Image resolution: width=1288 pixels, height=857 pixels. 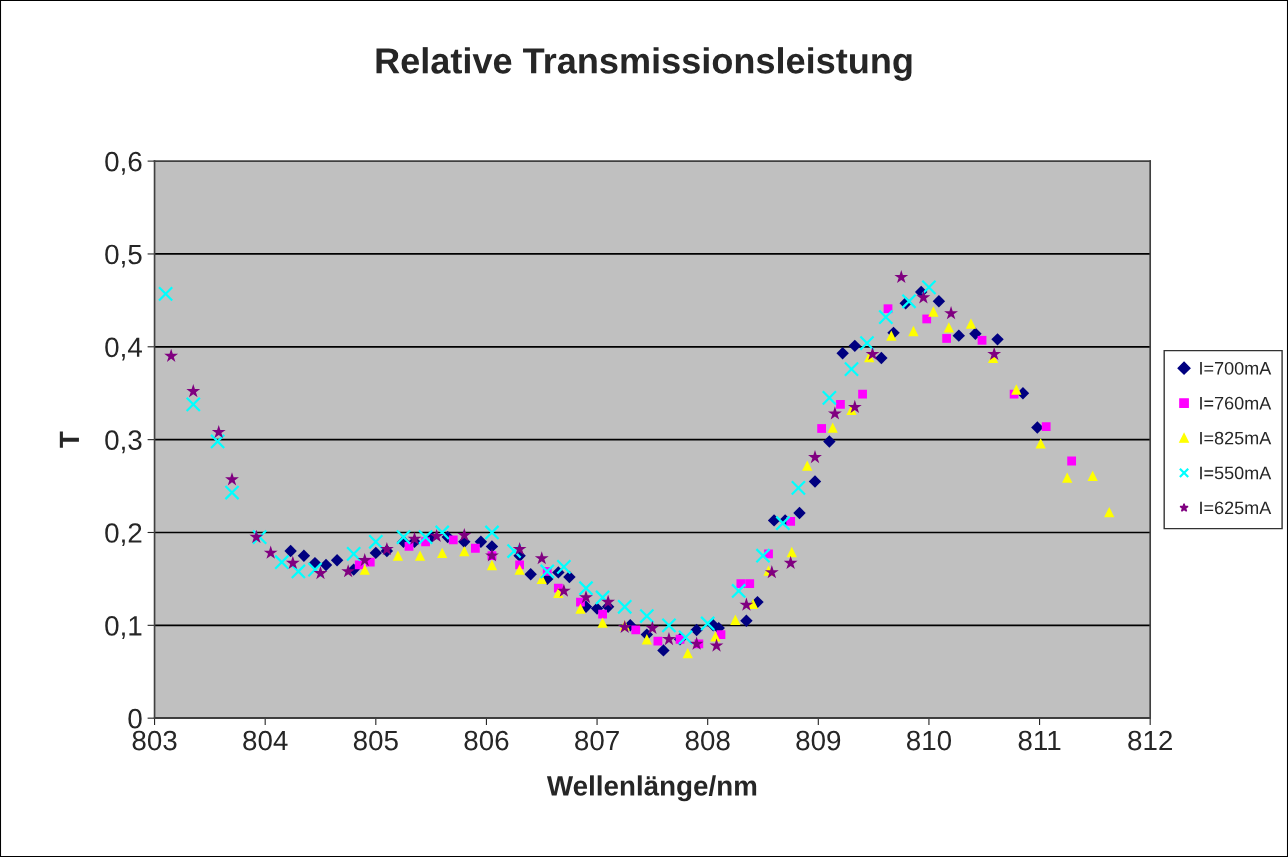 What do you see at coordinates (135, 718) in the screenshot?
I see `y-tick-label: 0` at bounding box center [135, 718].